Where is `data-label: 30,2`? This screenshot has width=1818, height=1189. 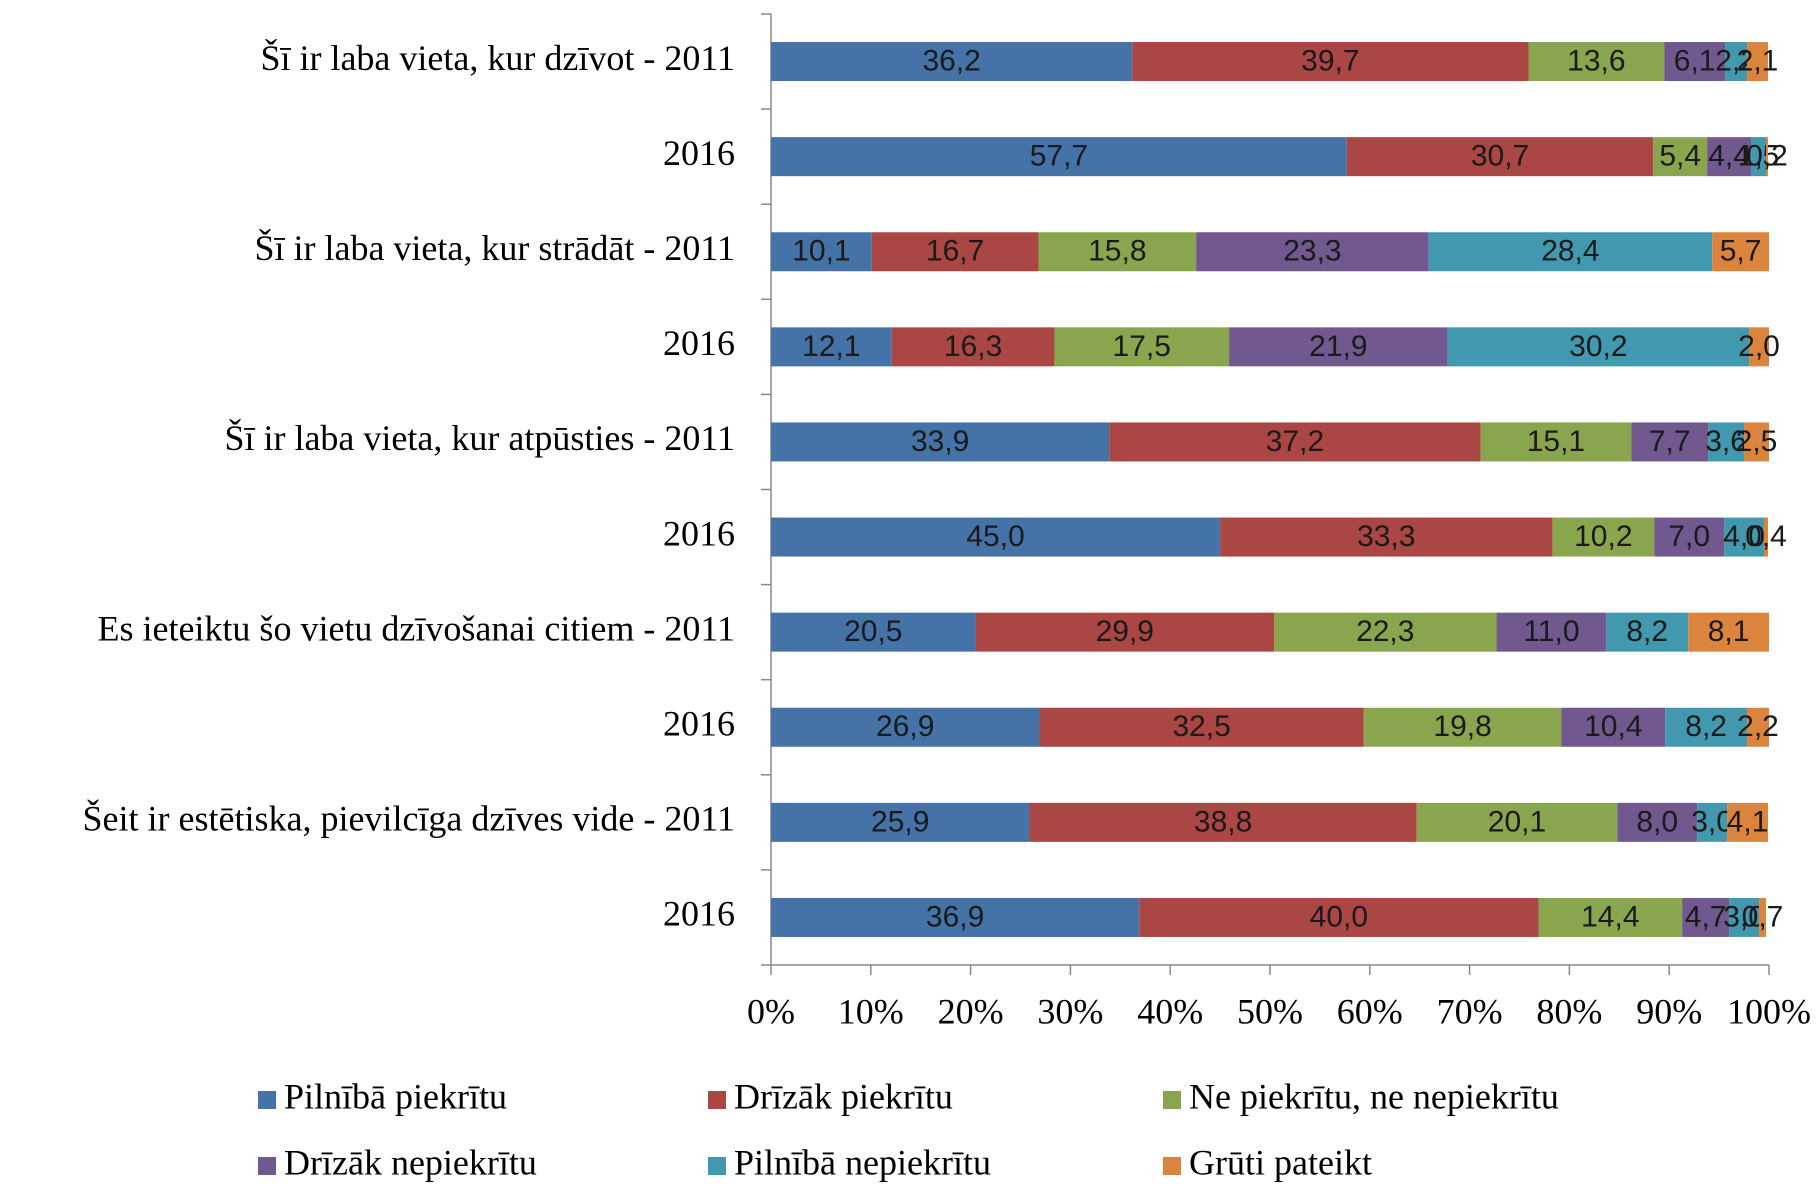
data-label: 30,2 is located at coordinates (1598, 346).